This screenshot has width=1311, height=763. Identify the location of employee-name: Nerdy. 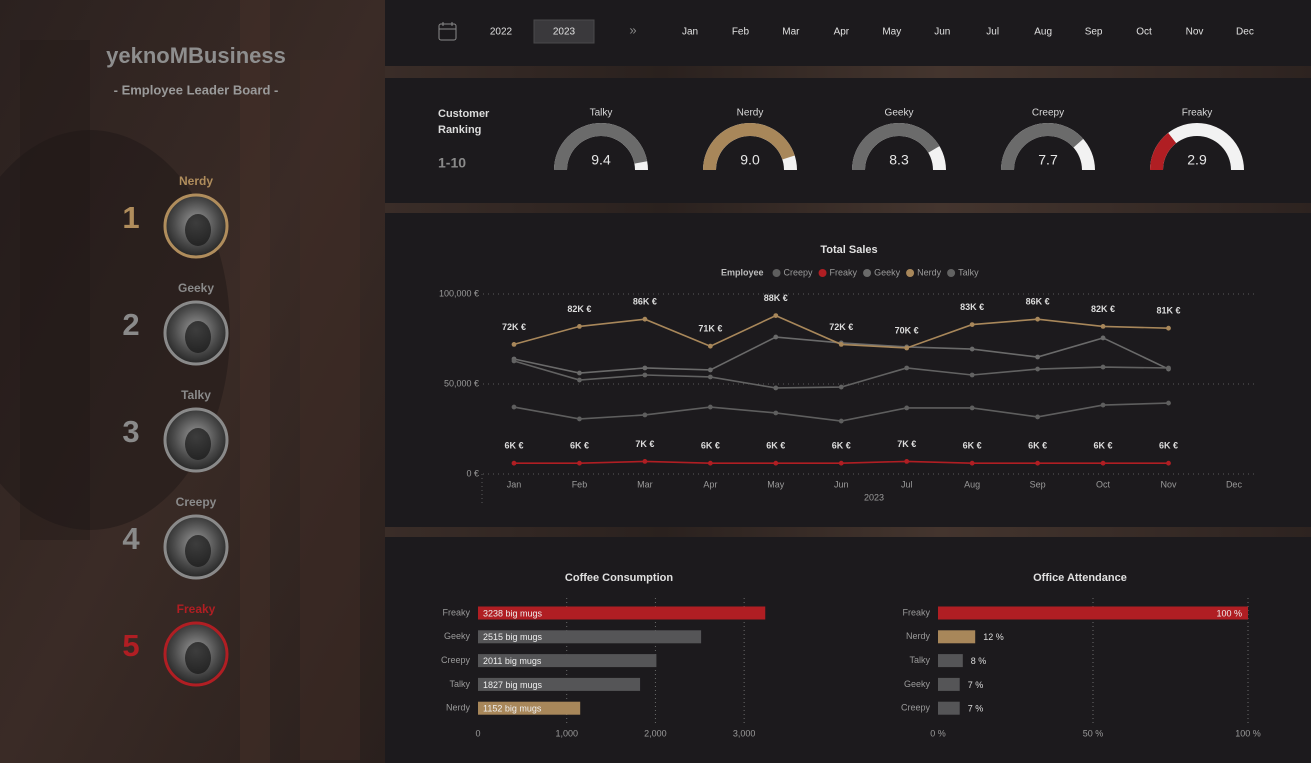
(196, 181).